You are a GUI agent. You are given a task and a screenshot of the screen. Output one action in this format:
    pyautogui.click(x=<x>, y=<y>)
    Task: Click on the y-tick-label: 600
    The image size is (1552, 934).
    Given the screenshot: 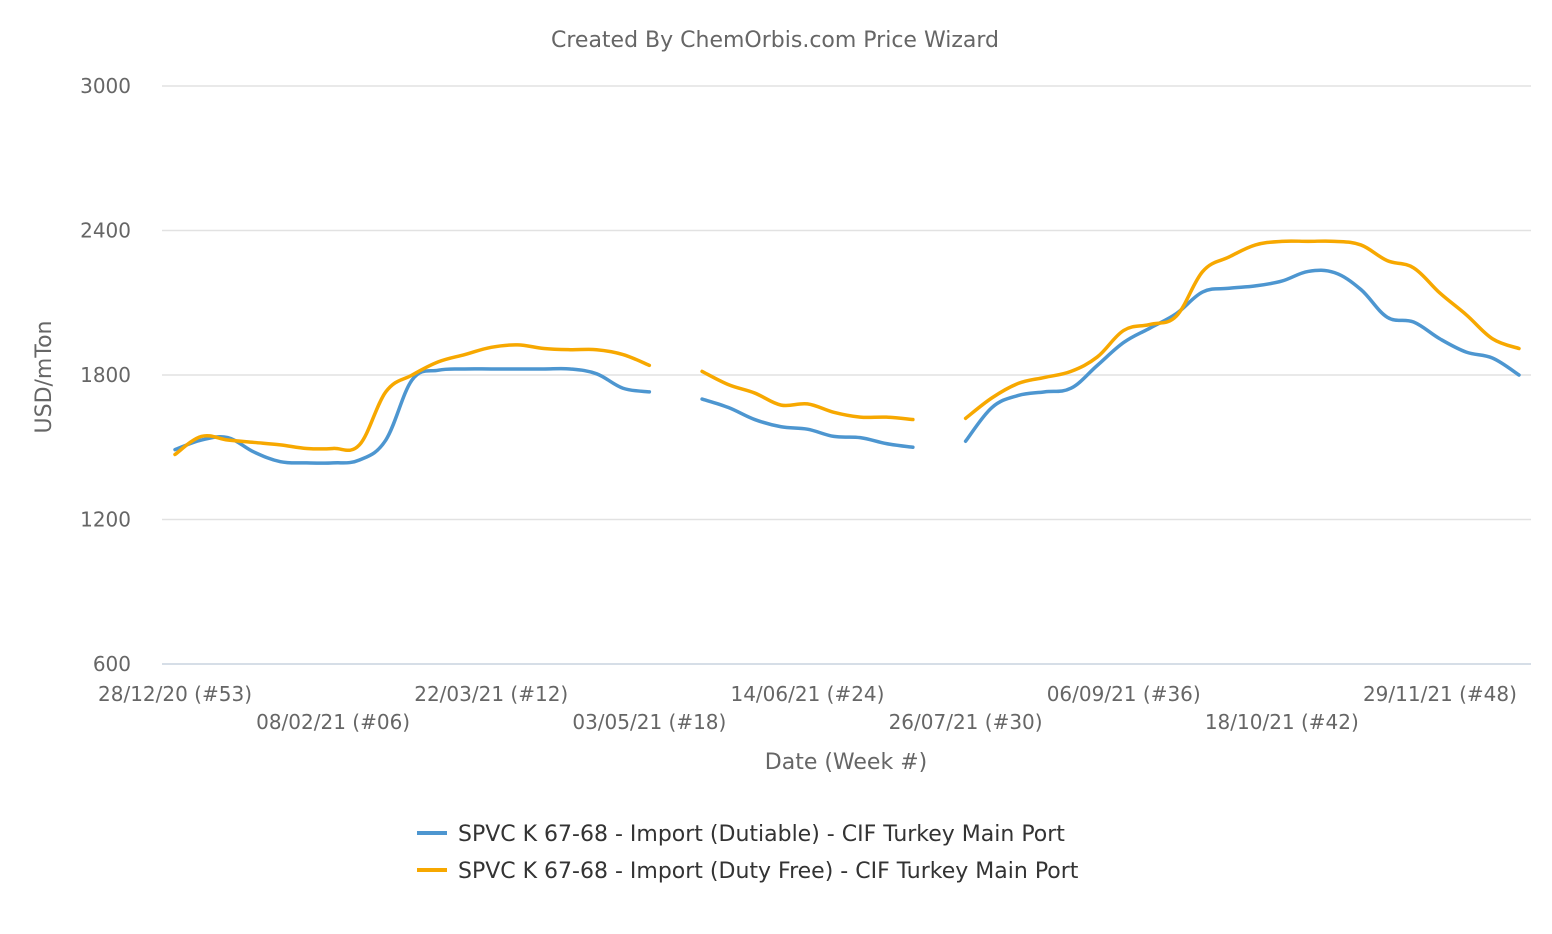 What is the action you would take?
    pyautogui.click(x=112, y=664)
    